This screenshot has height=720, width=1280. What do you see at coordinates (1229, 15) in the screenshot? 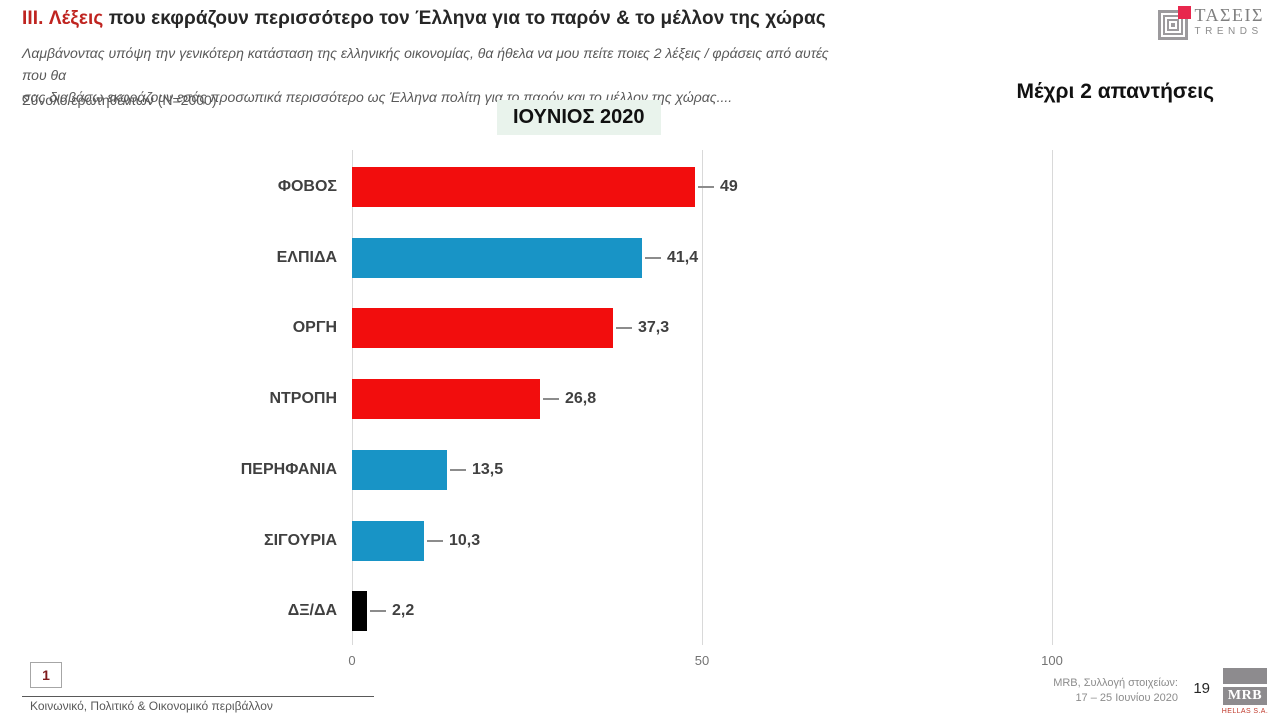
I see `brand-name: ΤΑΣΕΙΣ` at bounding box center [1229, 15].